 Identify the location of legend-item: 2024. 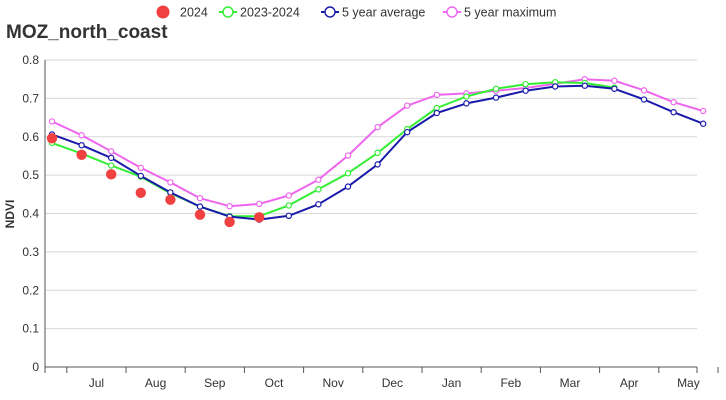
(182, 12).